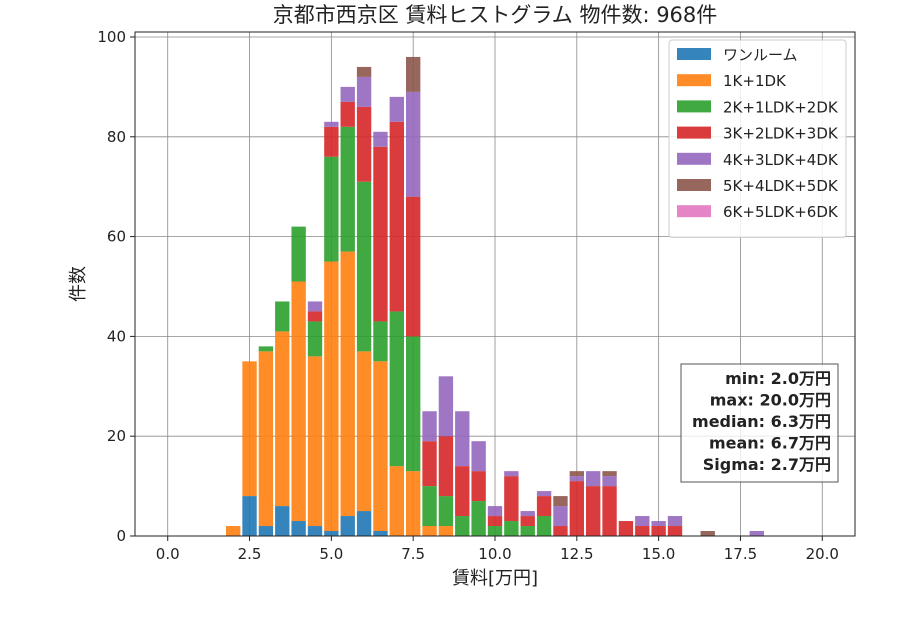 The height and width of the screenshot is (630, 900). I want to click on y-tick-label: 0, so click(121, 536).